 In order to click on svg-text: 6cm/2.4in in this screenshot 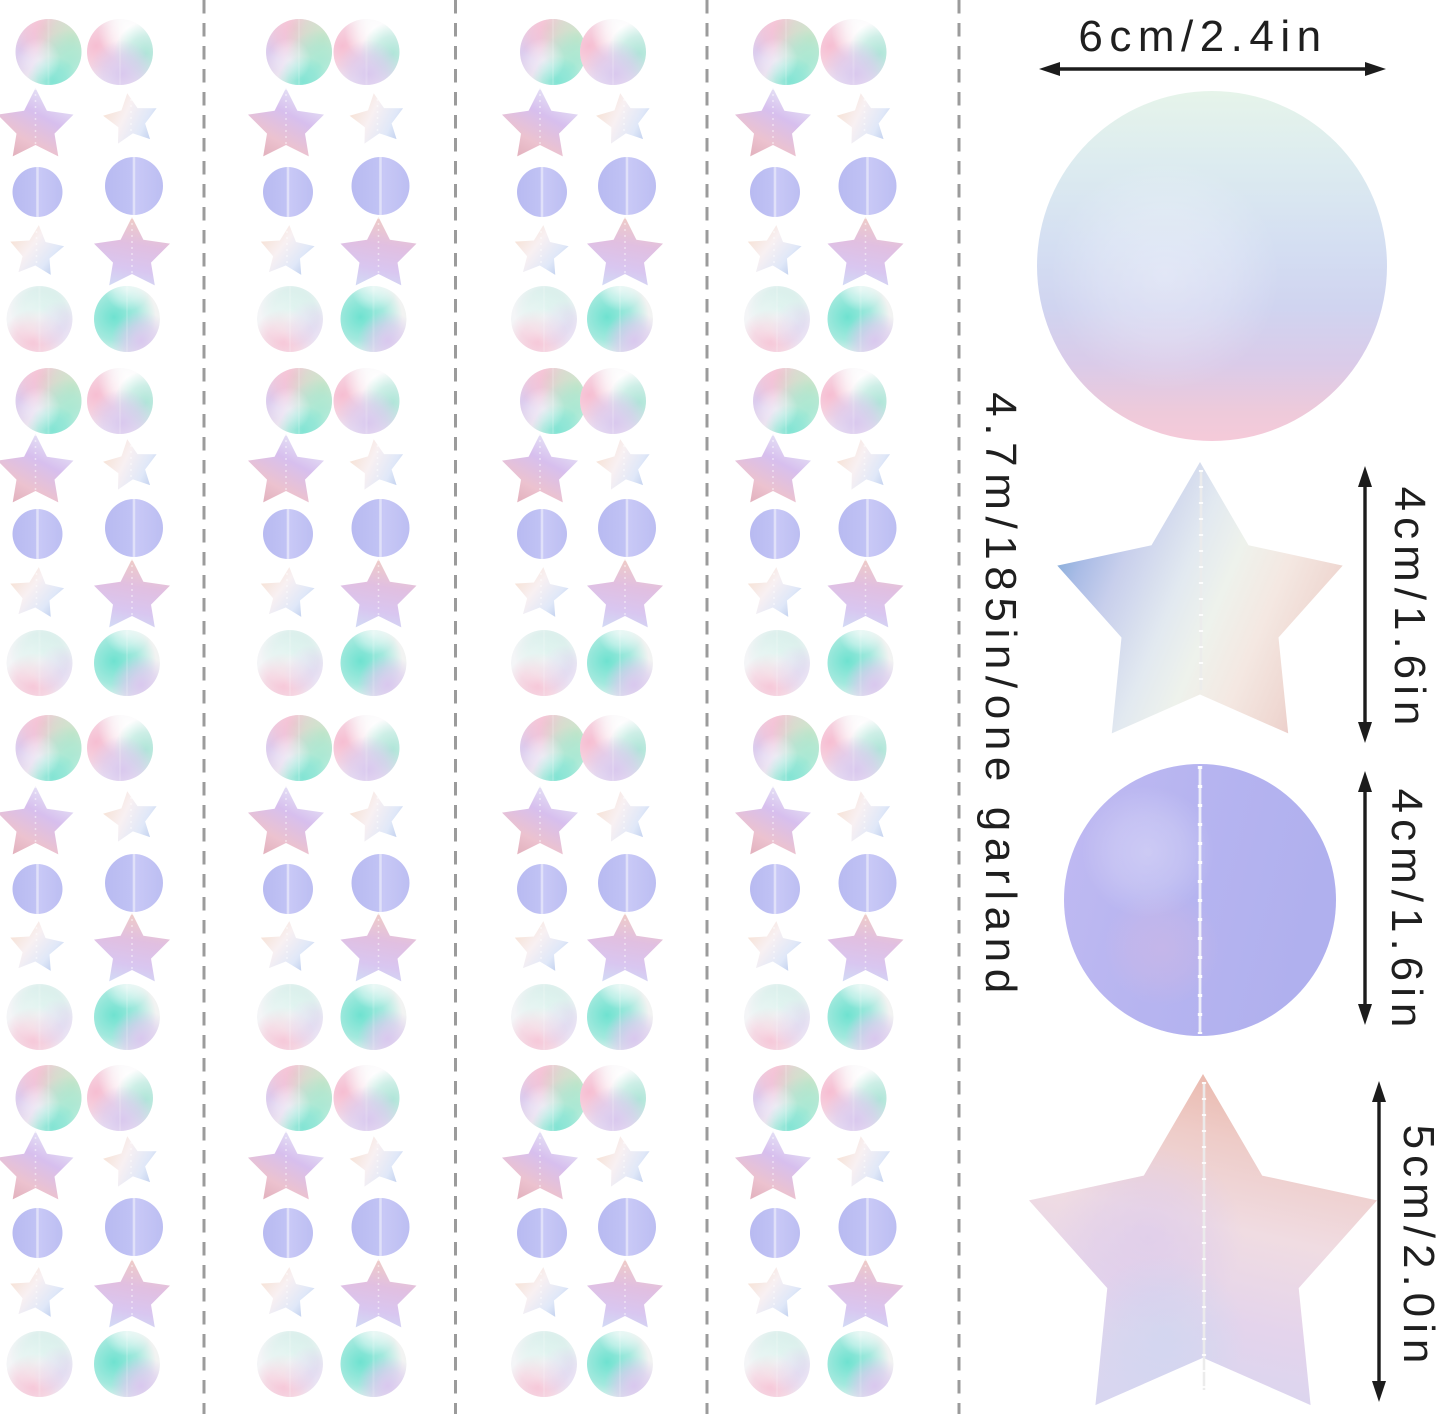, I will do `click(1202, 36)`.